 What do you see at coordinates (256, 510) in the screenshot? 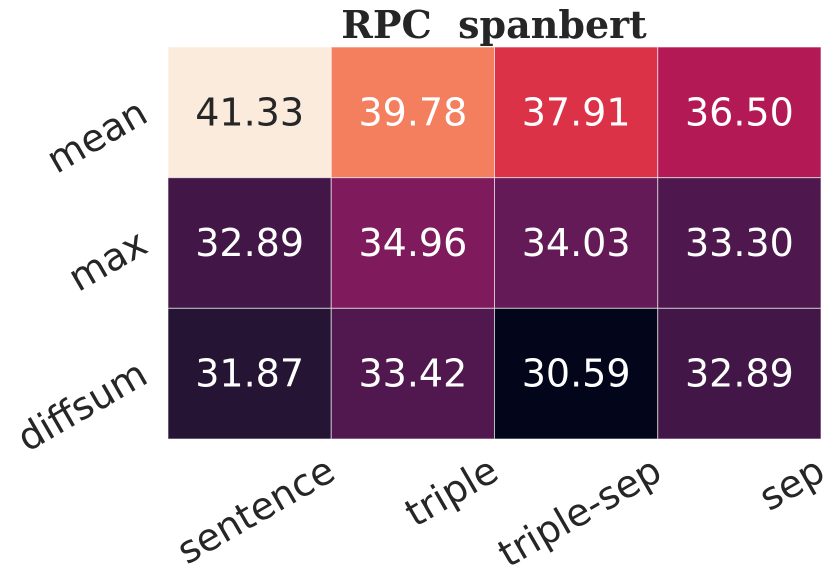
I see `column-tick-label: sentence` at bounding box center [256, 510].